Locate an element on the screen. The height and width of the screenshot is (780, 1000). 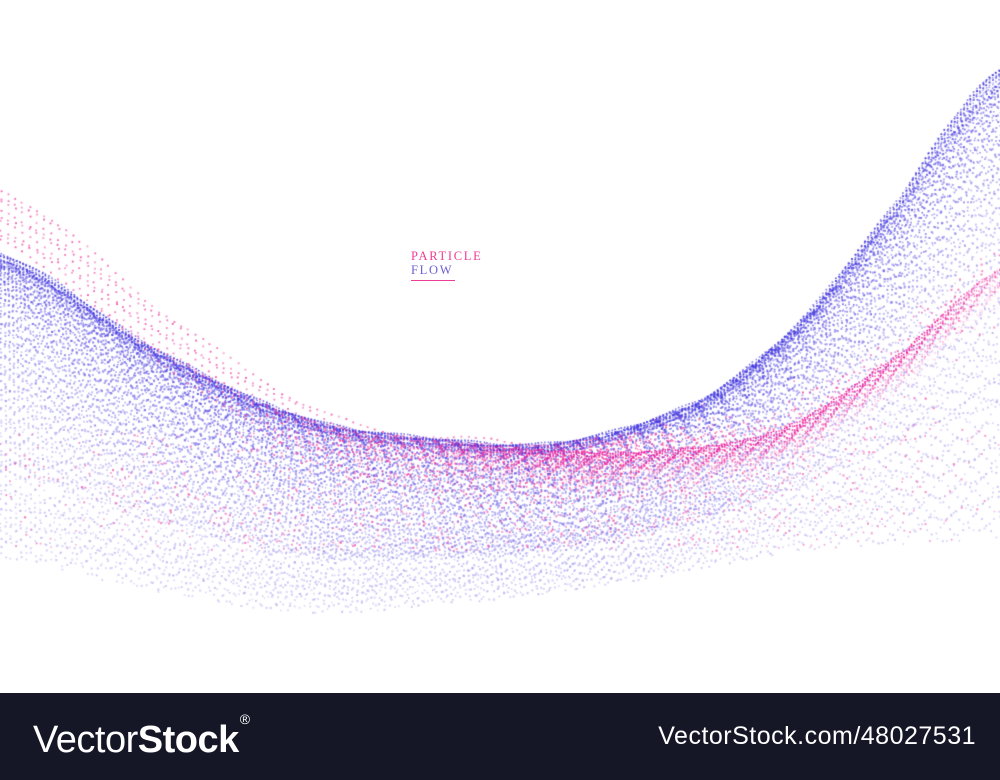
caption-line-particle: PARTICLE is located at coordinates (447, 256).